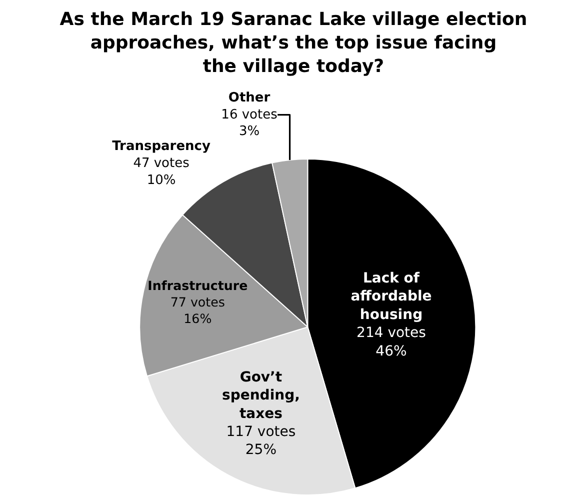 This screenshot has width=587, height=500. What do you see at coordinates (261, 441) in the screenshot?
I see `data-label: 117 votes 25%` at bounding box center [261, 441].